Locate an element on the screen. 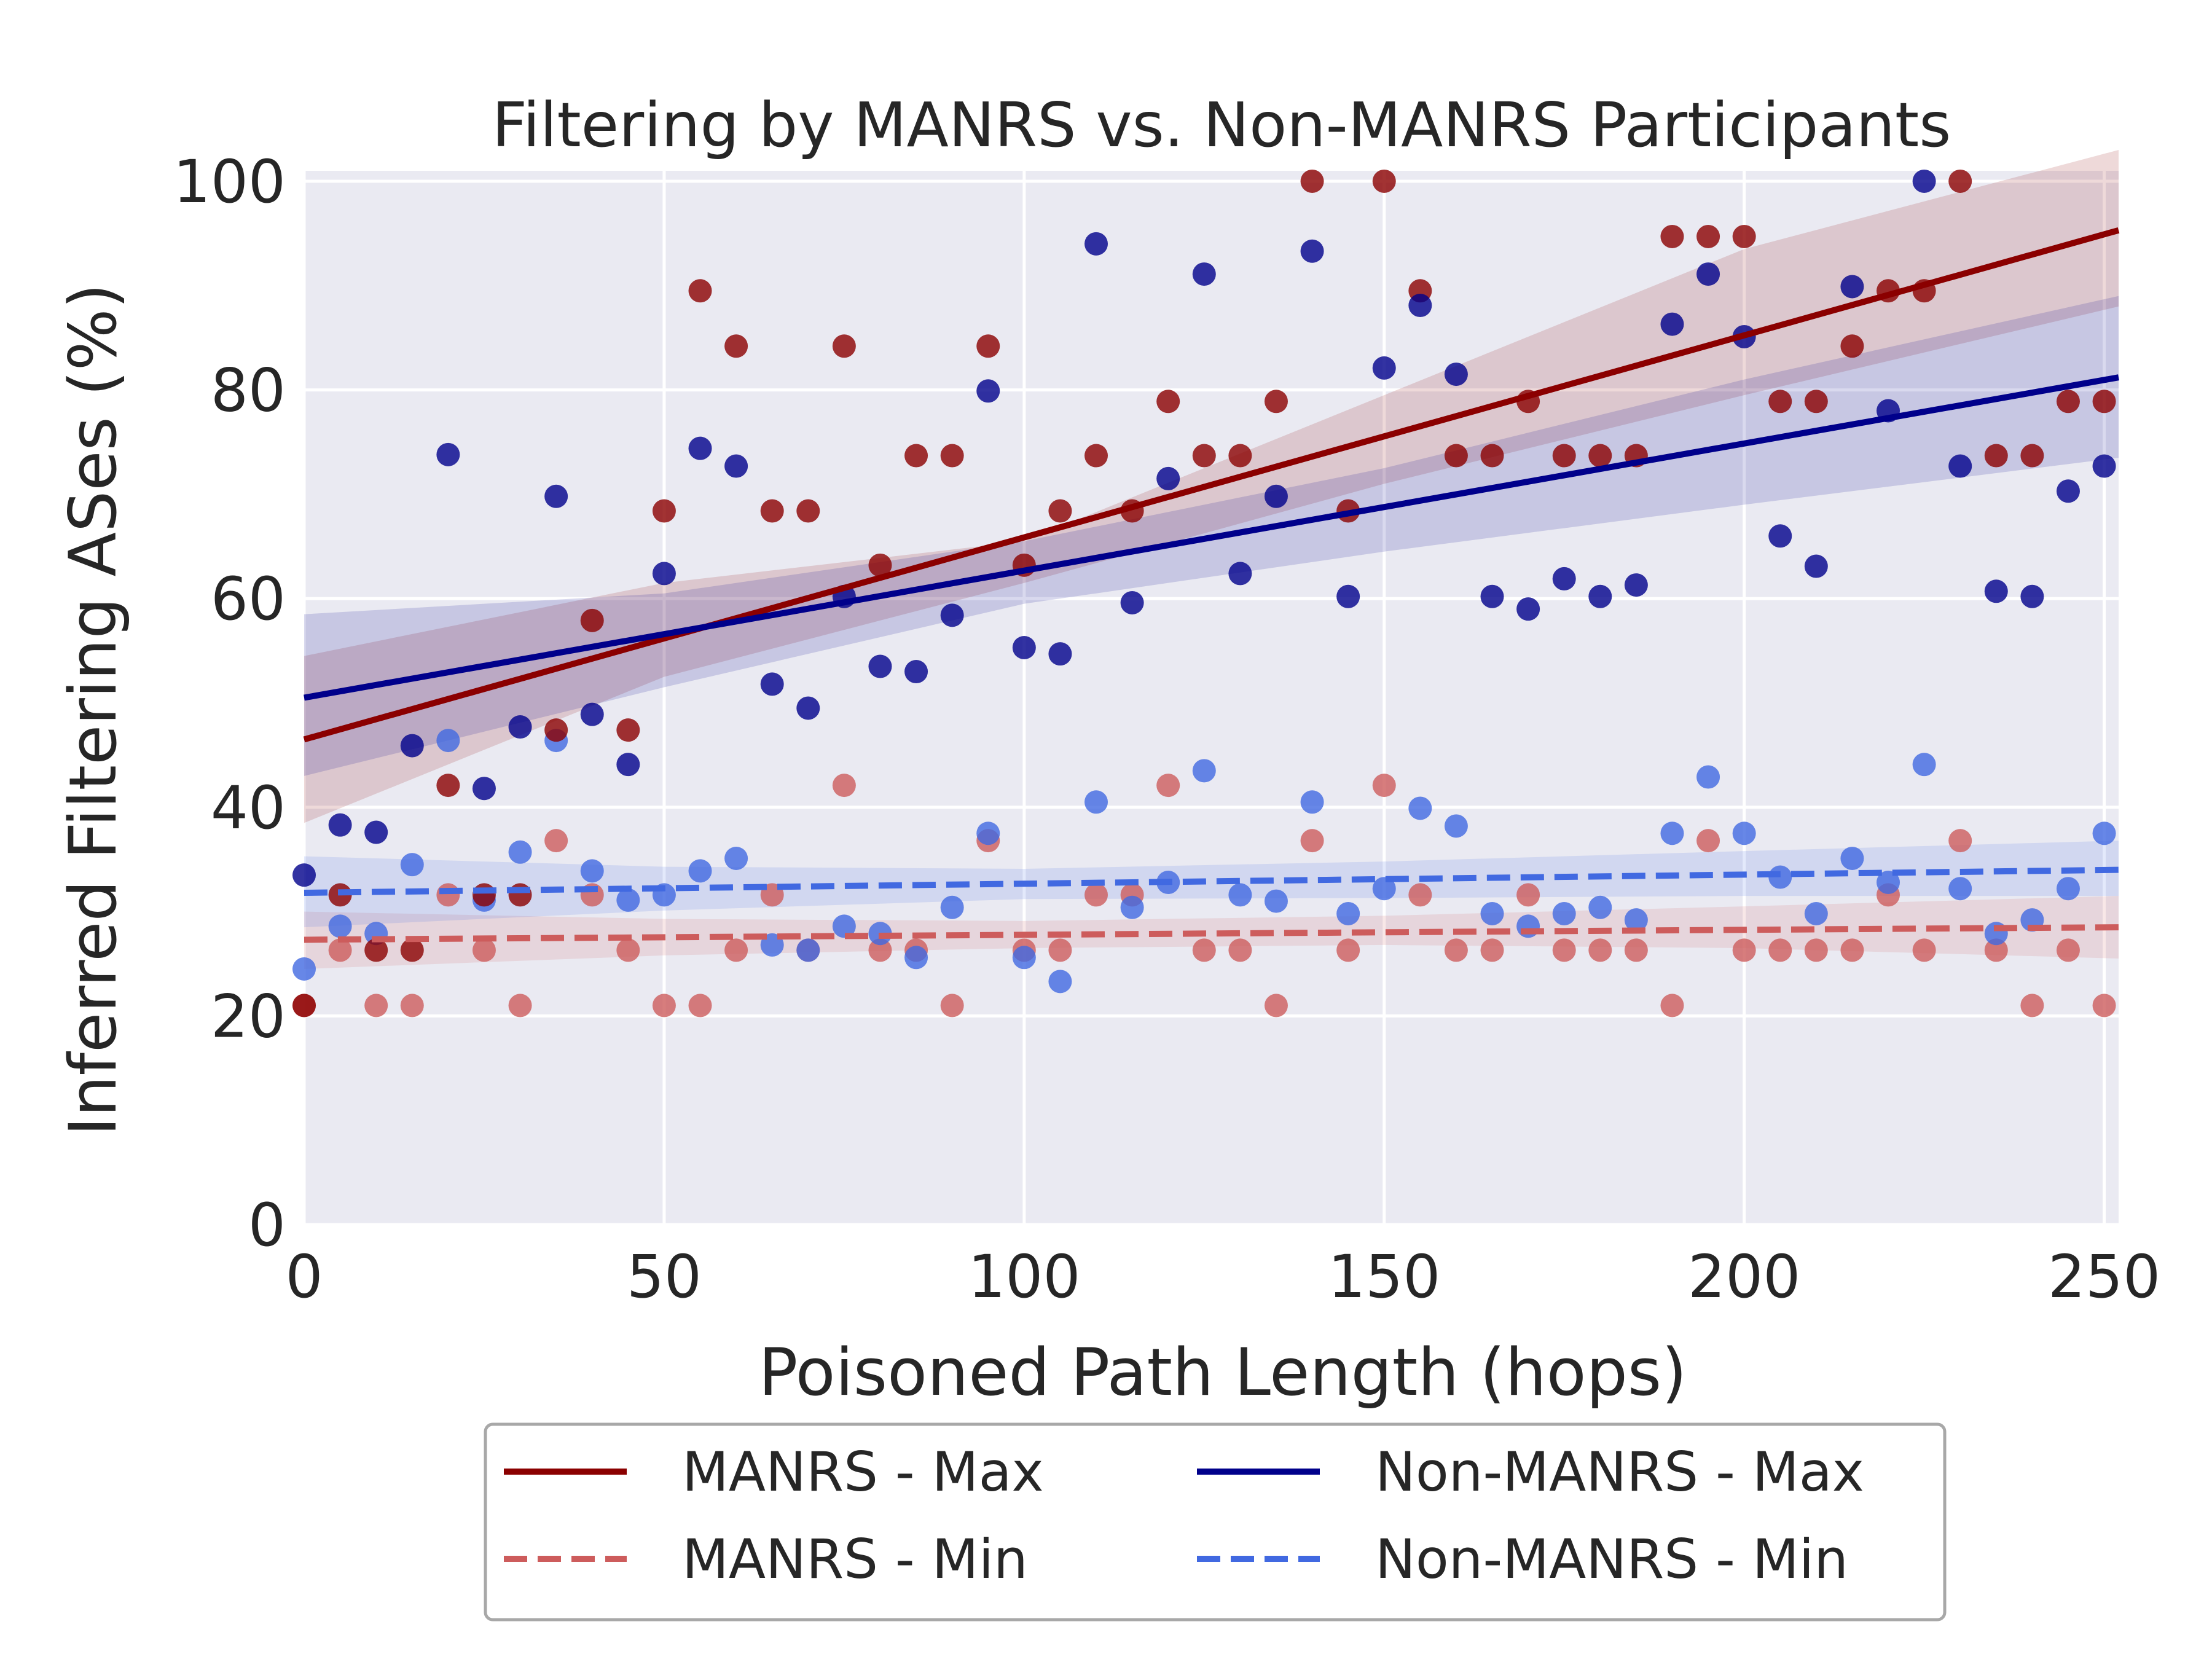  y-tick-label: 80 is located at coordinates (248, 390).